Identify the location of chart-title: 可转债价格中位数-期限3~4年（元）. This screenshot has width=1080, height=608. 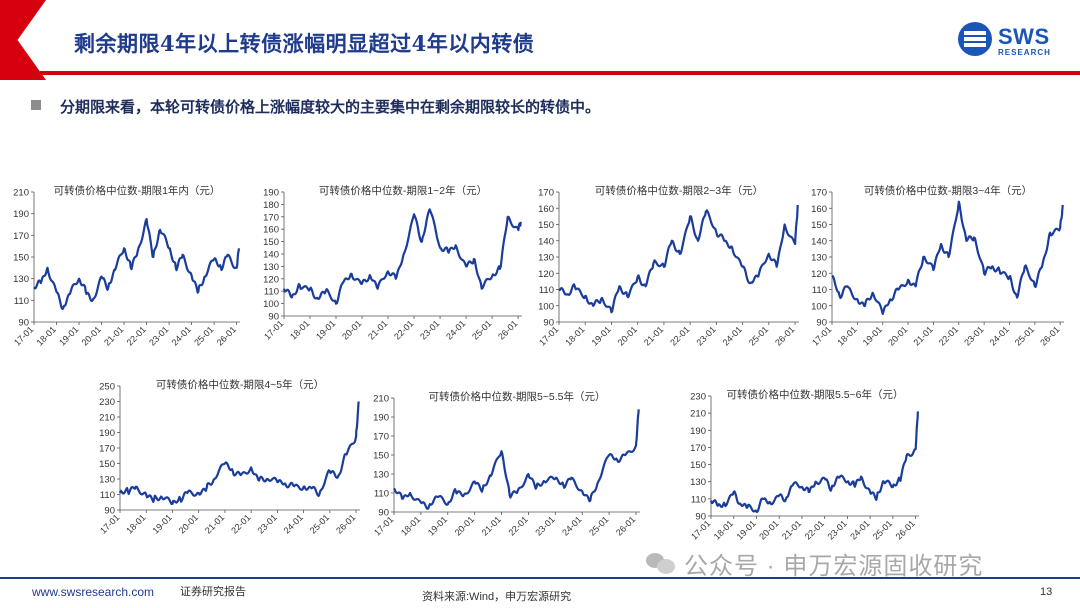
(948, 190).